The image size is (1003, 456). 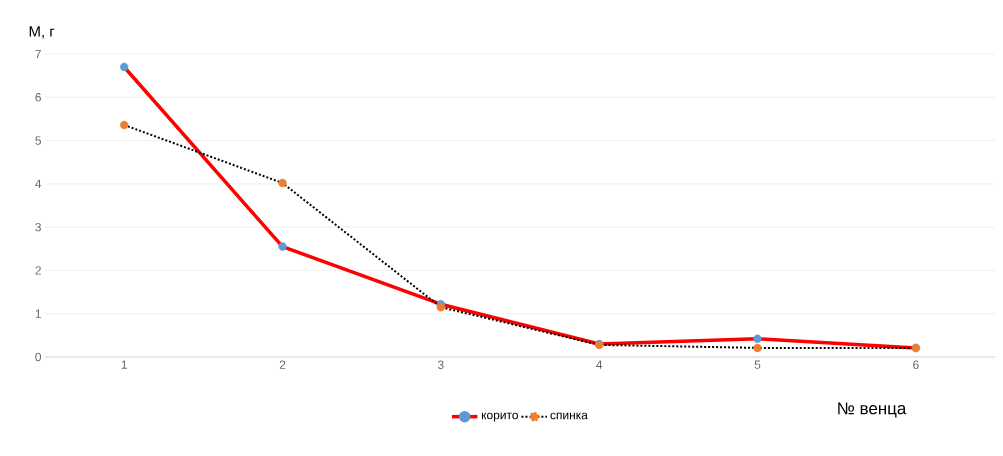 I want to click on y-tick-label: 2, so click(x=38, y=270).